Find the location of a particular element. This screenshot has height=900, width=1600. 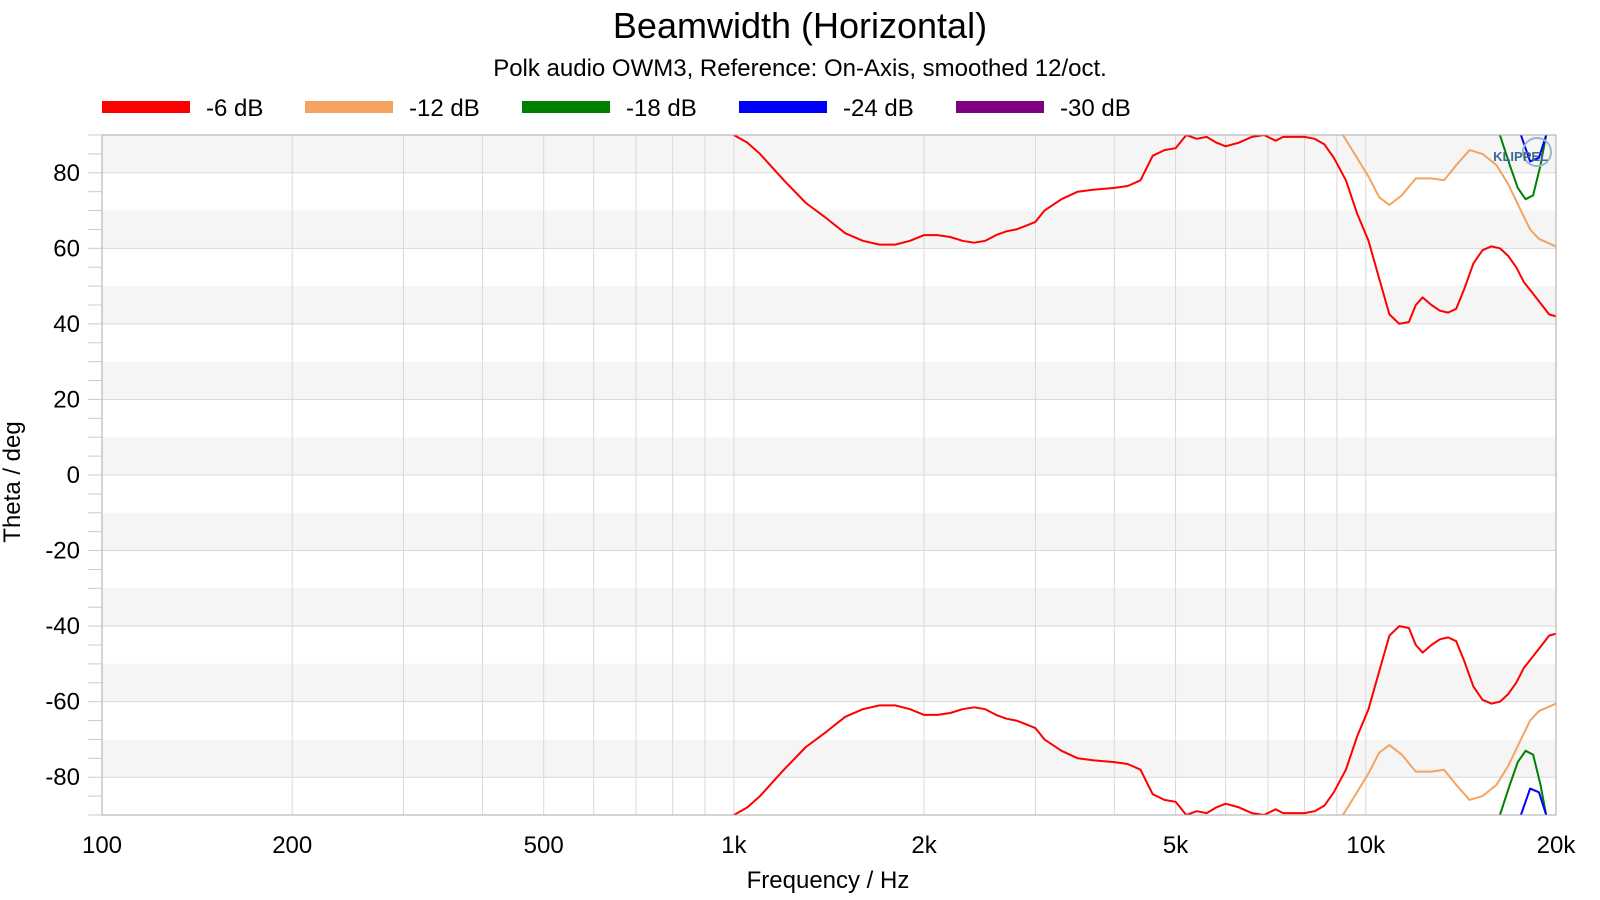

y-minor-ticks is located at coordinates (95, 475).